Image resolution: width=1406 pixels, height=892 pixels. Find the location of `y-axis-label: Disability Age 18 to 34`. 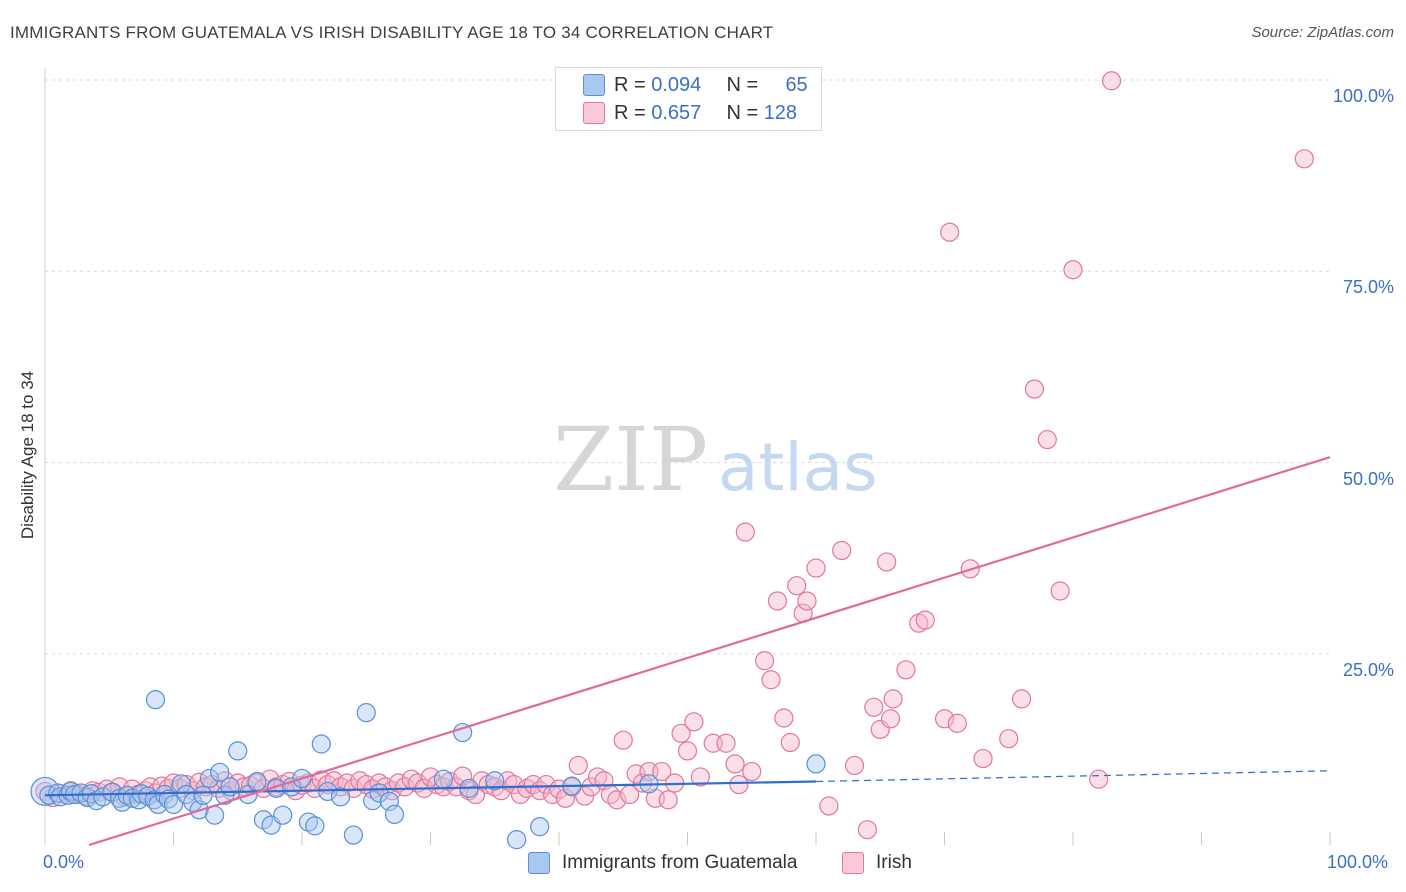

y-axis-label: Disability Age 18 to 34 is located at coordinates (27, 455).